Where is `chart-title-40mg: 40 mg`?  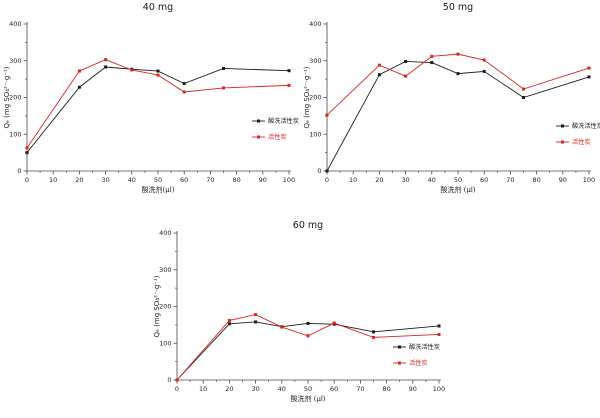
chart-title-40mg: 40 mg is located at coordinates (158, 7).